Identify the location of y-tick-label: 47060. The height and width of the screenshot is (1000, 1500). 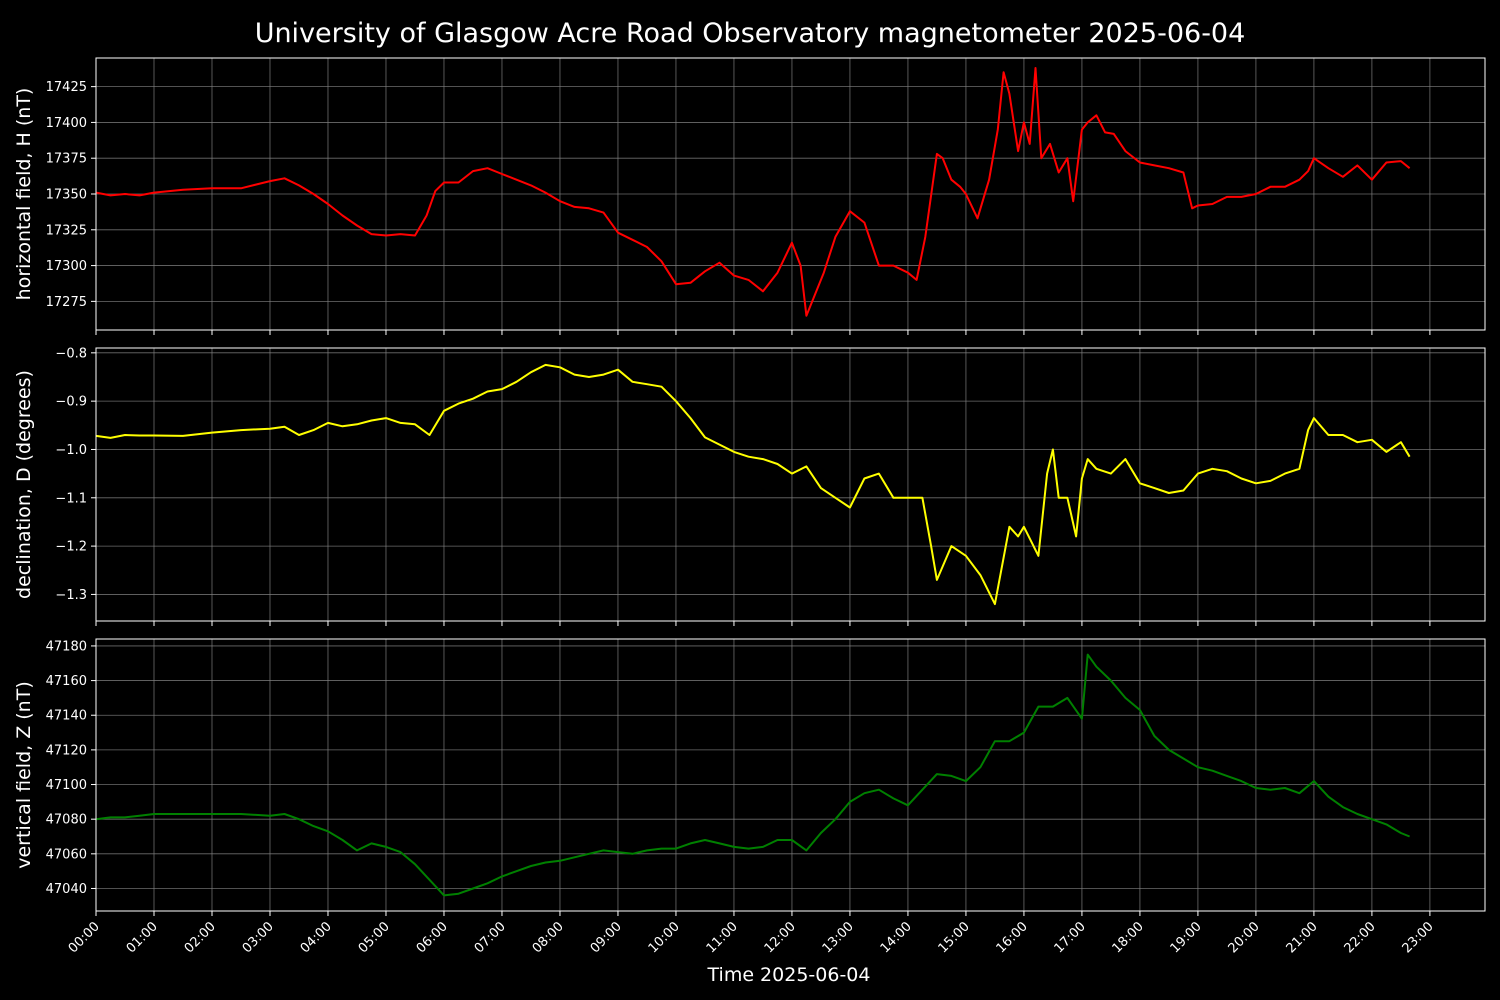
(66, 854).